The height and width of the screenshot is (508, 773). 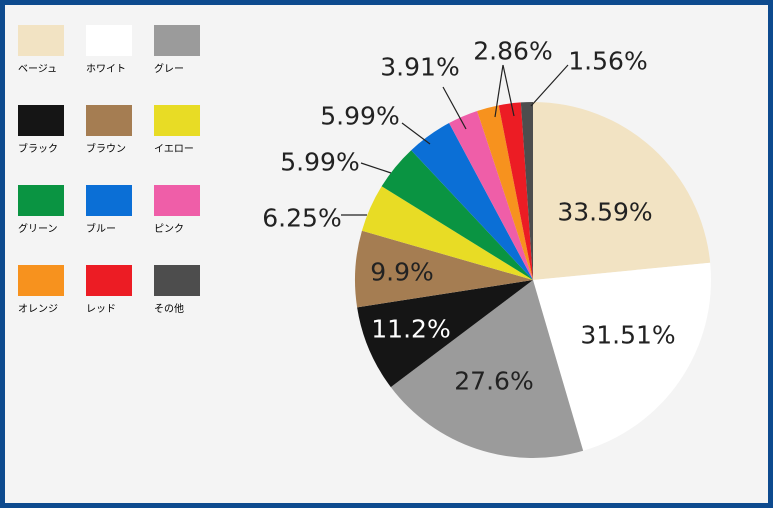 I want to click on legend-item: ブラック, so click(x=48, y=130).